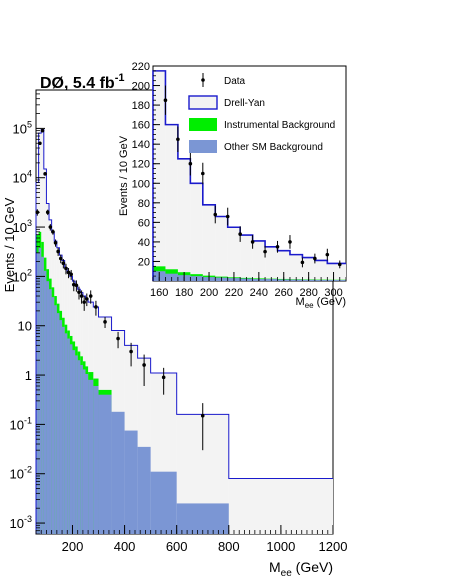 This screenshot has height=583, width=451. I want to click on y-tick-label: 10-2, so click(21, 473).